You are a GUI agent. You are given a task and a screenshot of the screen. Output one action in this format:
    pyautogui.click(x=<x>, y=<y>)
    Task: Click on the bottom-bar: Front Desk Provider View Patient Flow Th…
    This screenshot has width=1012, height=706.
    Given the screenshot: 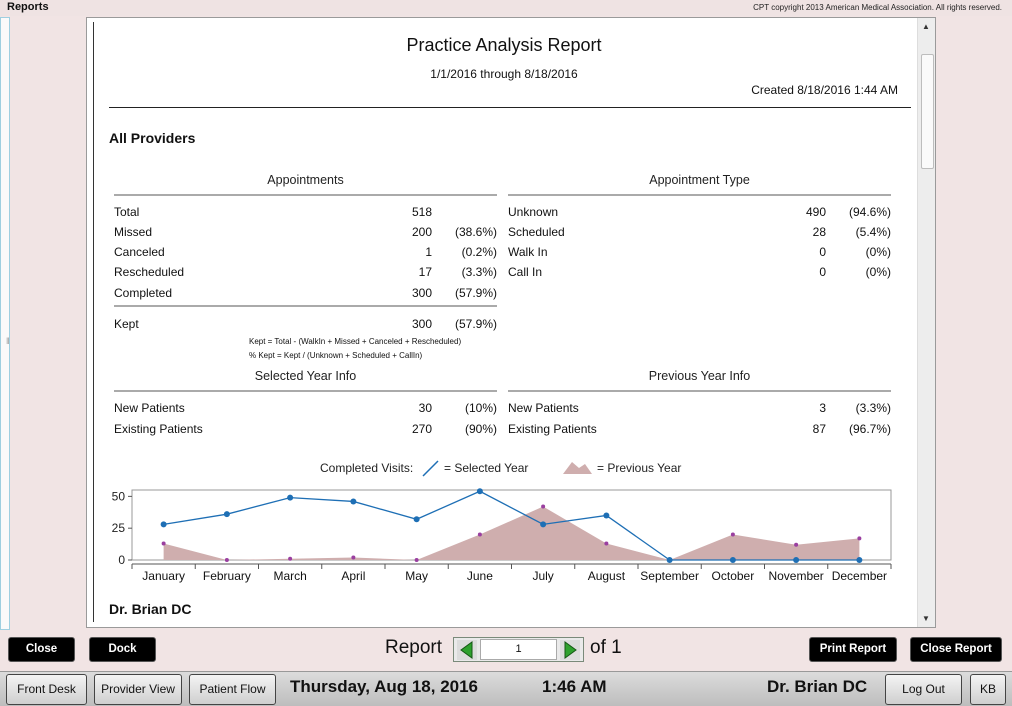 What is the action you would take?
    pyautogui.click(x=506, y=688)
    